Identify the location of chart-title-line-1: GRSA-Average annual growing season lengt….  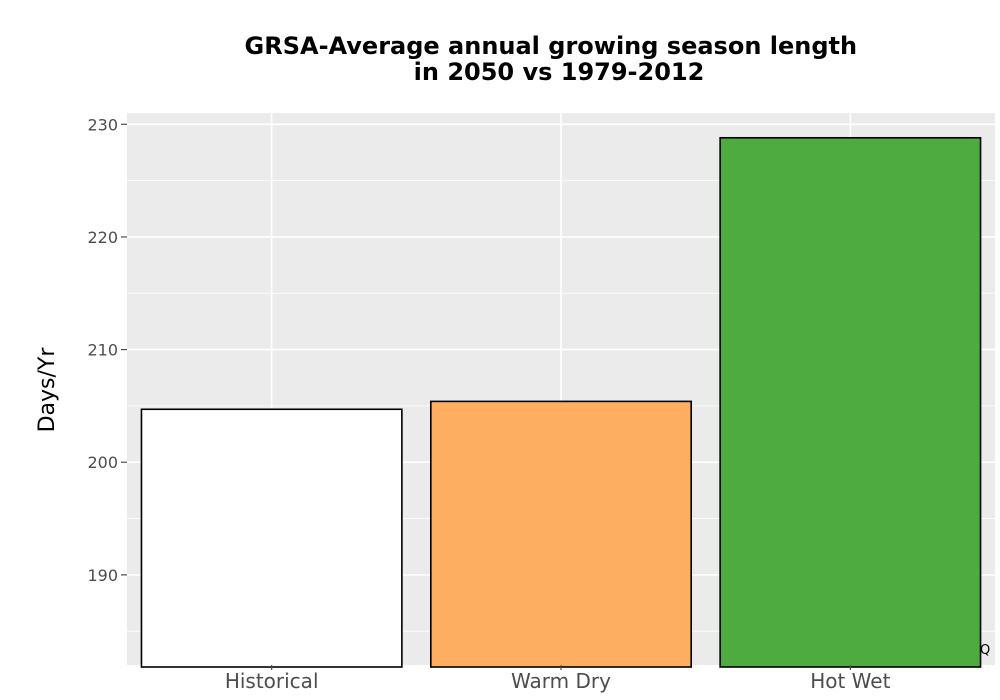
(551, 46).